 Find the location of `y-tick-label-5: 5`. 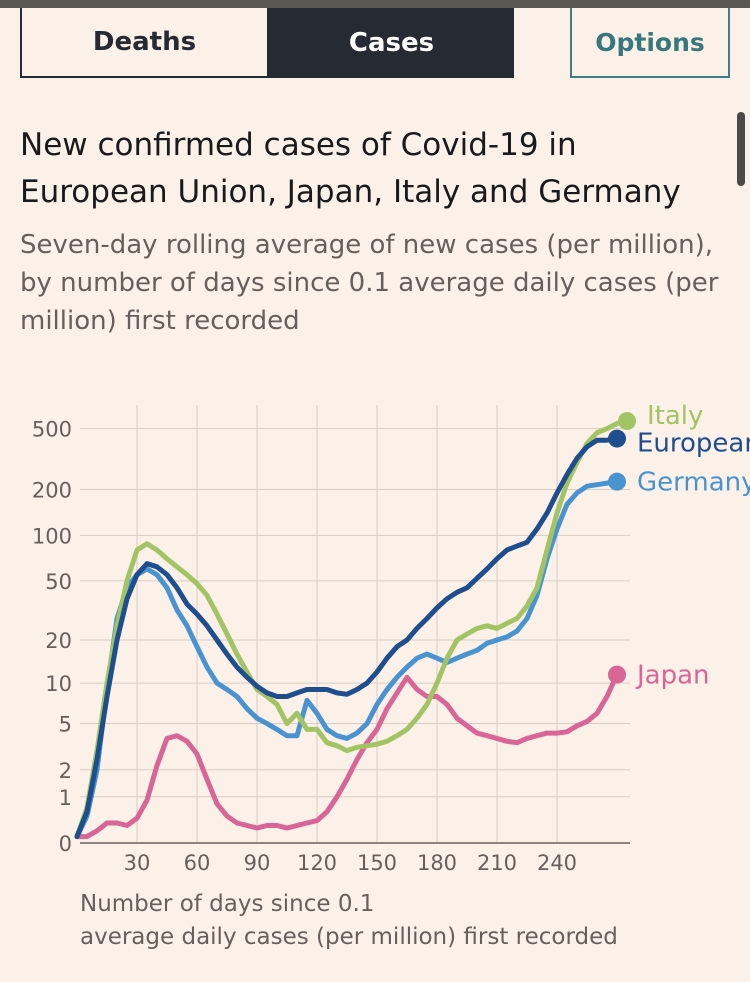

y-tick-label-5: 5 is located at coordinates (65, 725).